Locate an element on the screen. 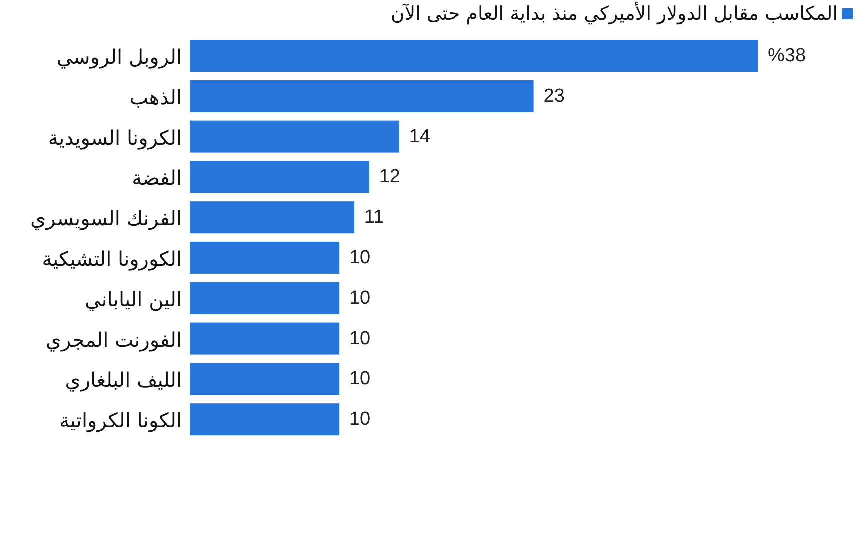 The image size is (865, 546). category-label: الكرونا السويدية is located at coordinates (115, 138).